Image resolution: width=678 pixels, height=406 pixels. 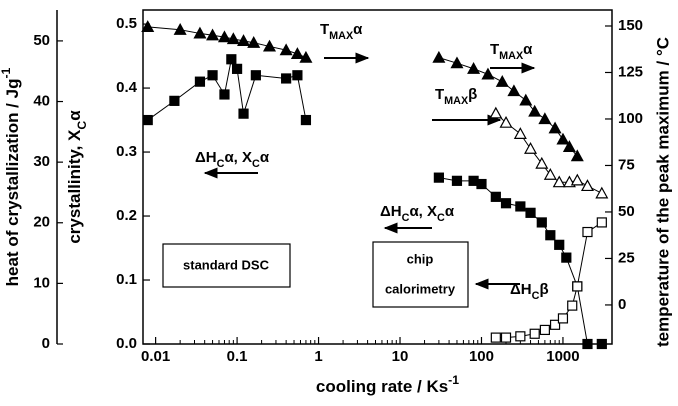 What do you see at coordinates (382, 386) in the screenshot?
I see `text-run: cooling rate / Ks` at bounding box center [382, 386].